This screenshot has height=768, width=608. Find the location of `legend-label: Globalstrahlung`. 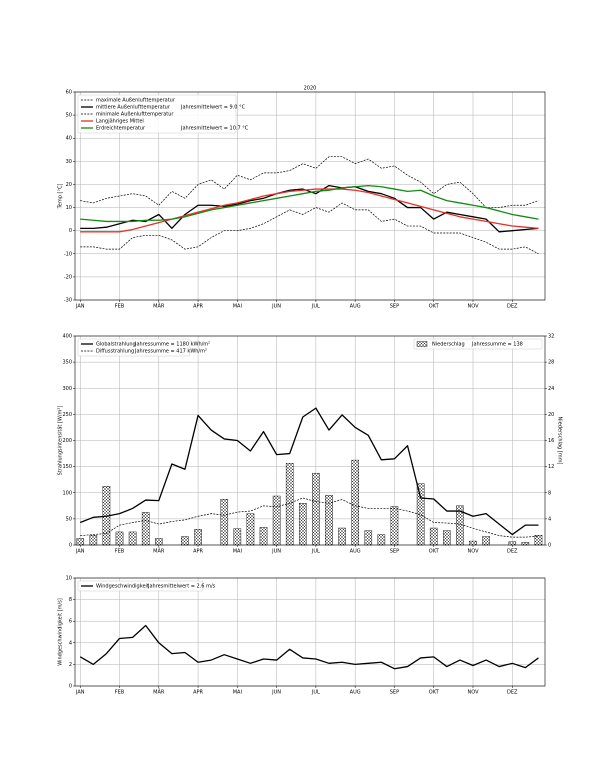

legend-label: Globalstrahlung is located at coordinates (116, 345).